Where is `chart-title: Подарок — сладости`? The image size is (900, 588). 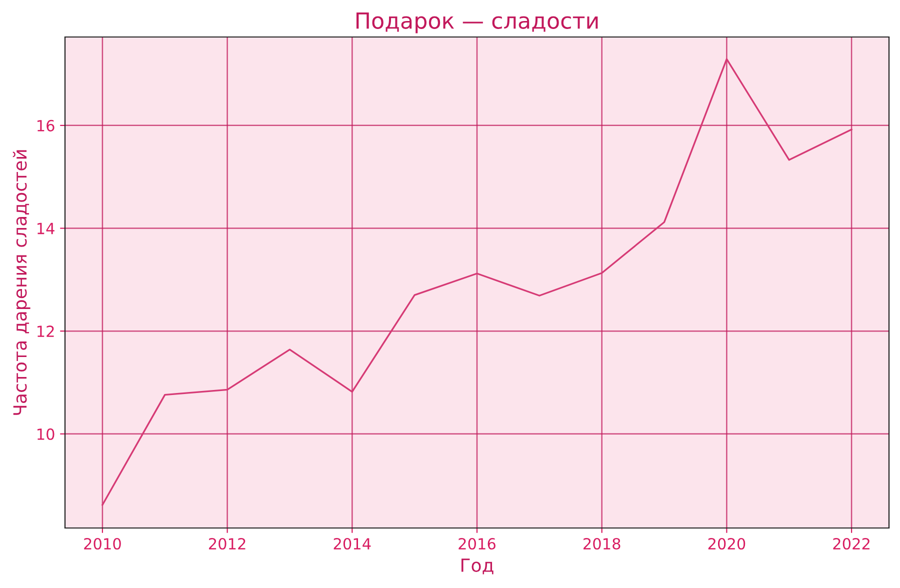 chart-title: Подарок — сладости is located at coordinates (477, 23).